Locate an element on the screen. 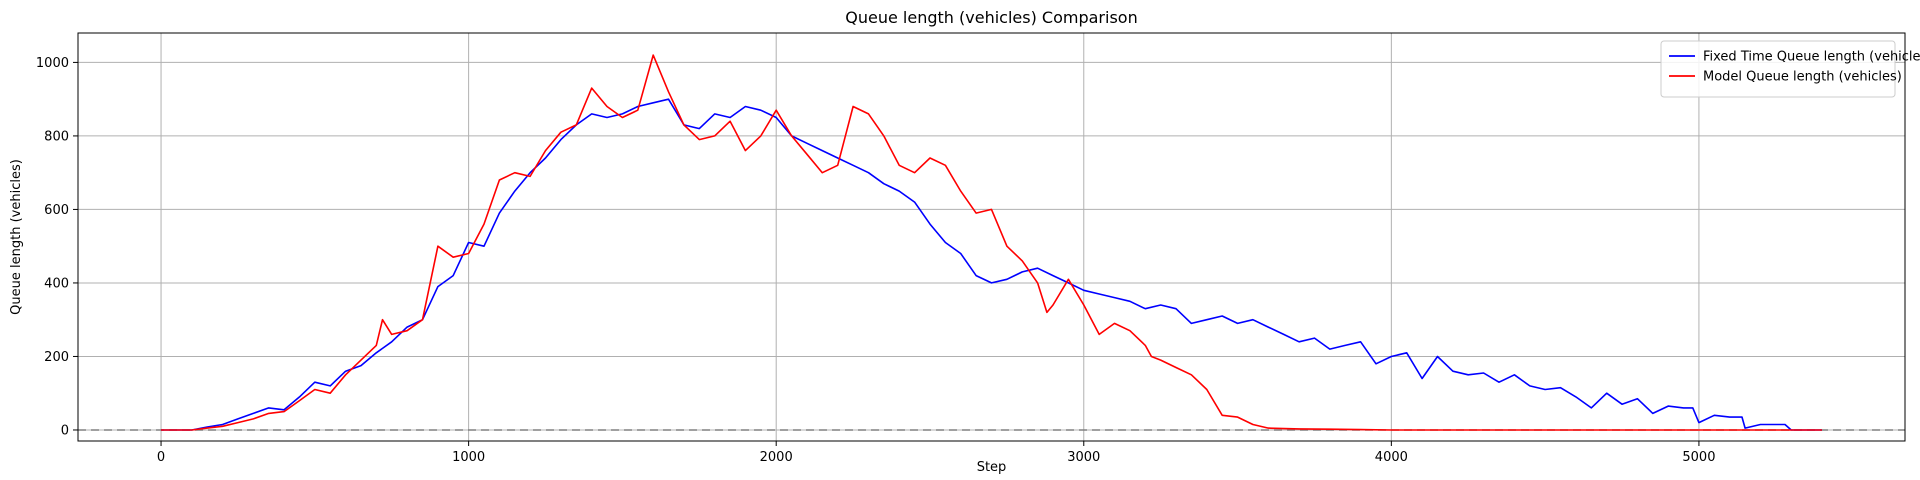 Image resolution: width=1920 pixels, height=480 pixels. legend-label-1: Model Queue length (vehicles) is located at coordinates (1802, 77).